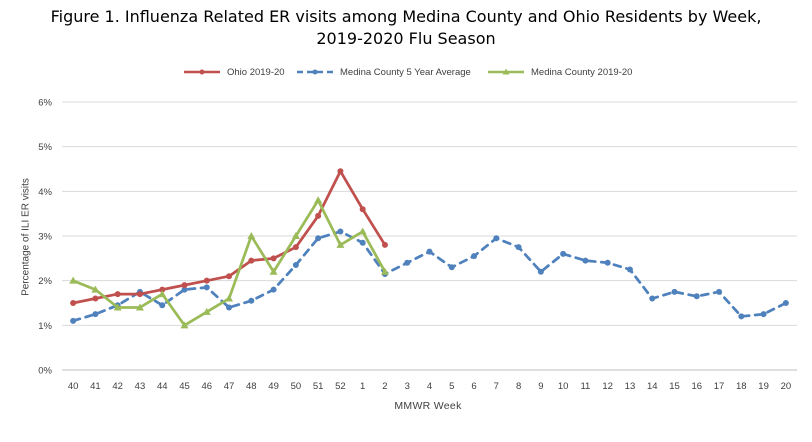  What do you see at coordinates (229, 386) in the screenshot?
I see `x-tick-label: 47` at bounding box center [229, 386].